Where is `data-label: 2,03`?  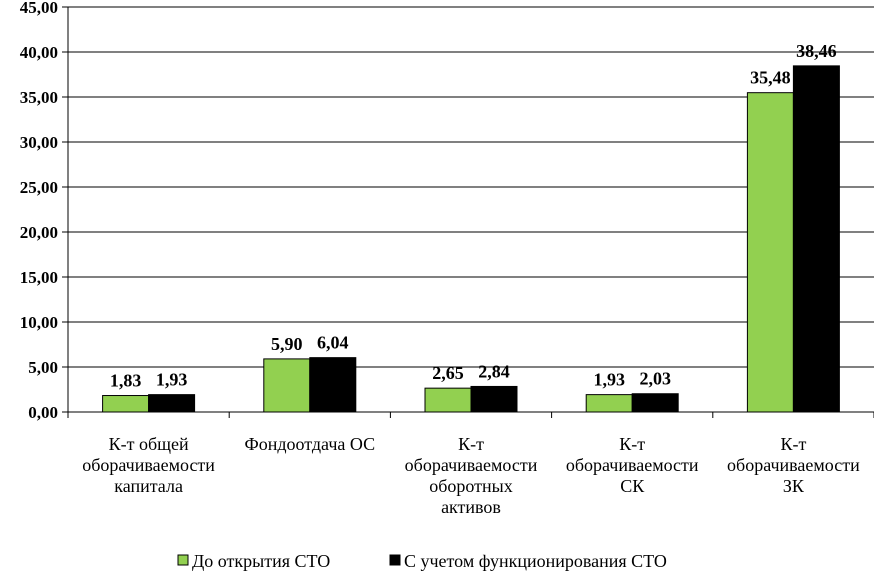 data-label: 2,03 is located at coordinates (655, 379).